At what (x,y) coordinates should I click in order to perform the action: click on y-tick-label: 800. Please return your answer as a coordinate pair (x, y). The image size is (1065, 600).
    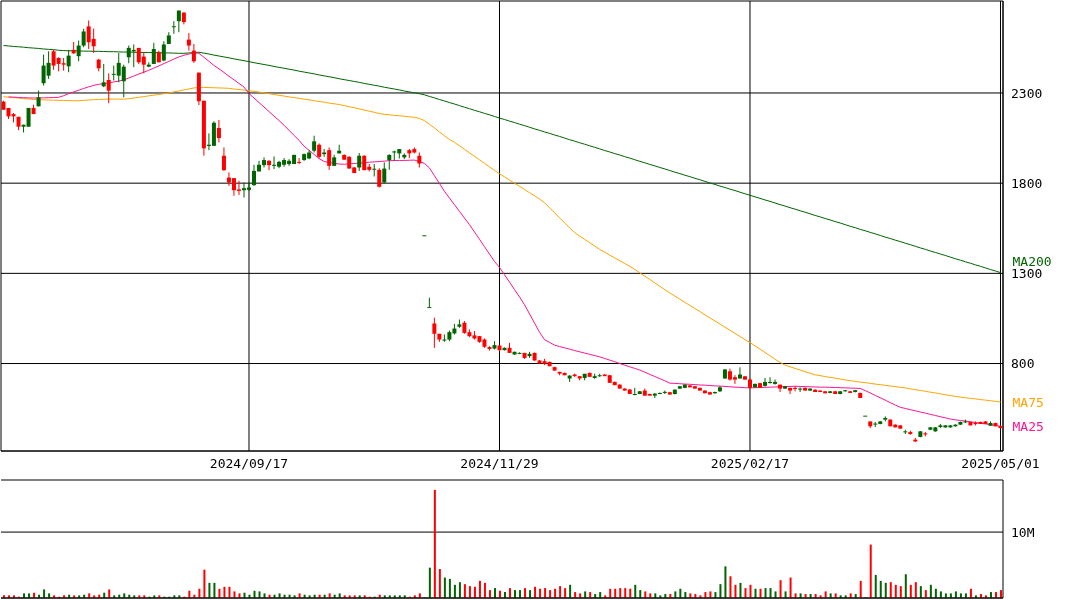
    Looking at the image, I should click on (1023, 364).